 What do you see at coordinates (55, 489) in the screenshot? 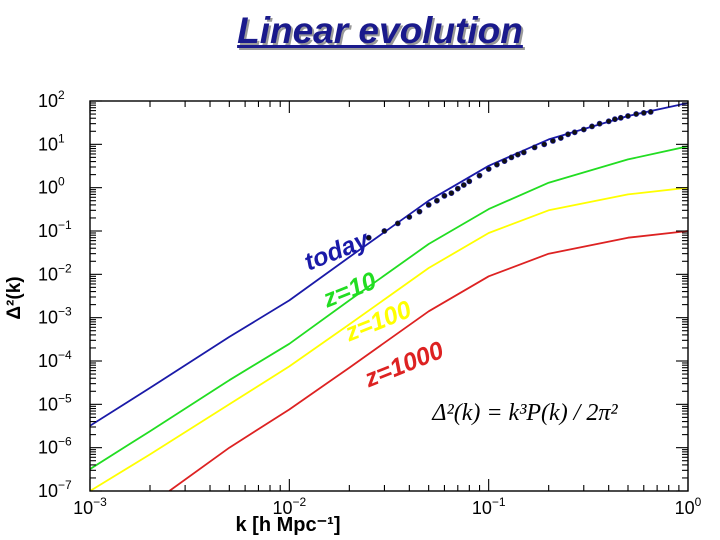
I see `y-tick-label: 10⁻⁷` at bounding box center [55, 489].